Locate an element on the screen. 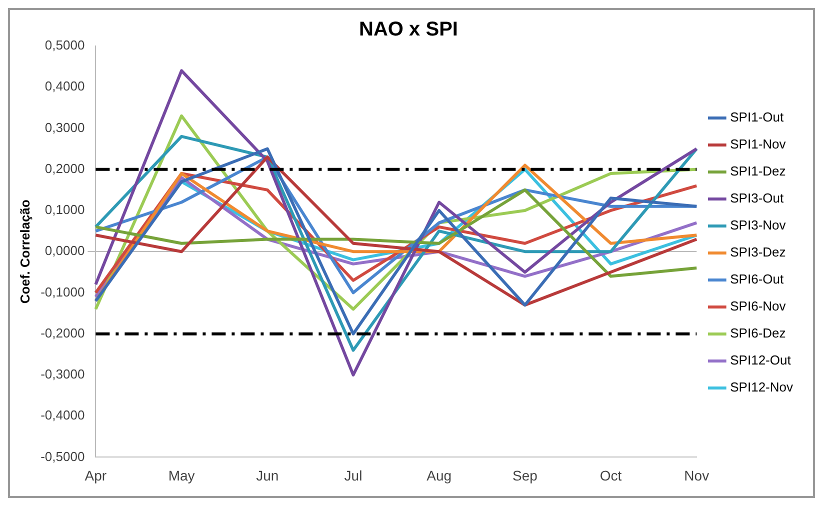 This screenshot has width=823, height=506. y-tick-label: 0,0000 is located at coordinates (64, 250).